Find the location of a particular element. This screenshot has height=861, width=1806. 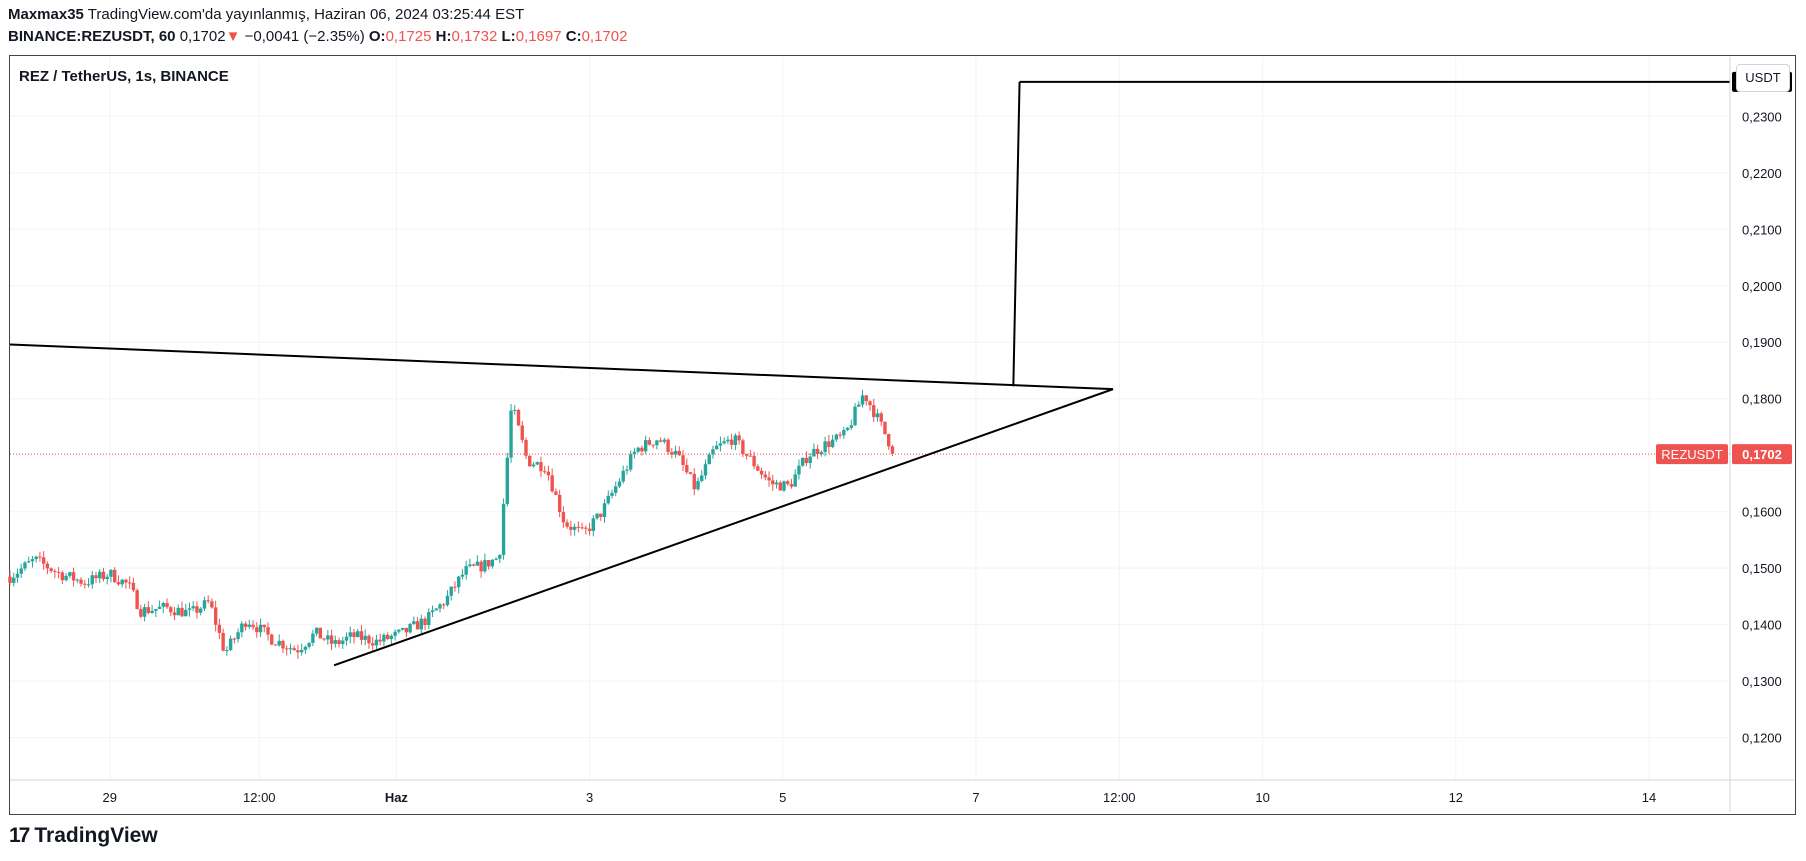

last-price: 0,1702 is located at coordinates (202, 36).